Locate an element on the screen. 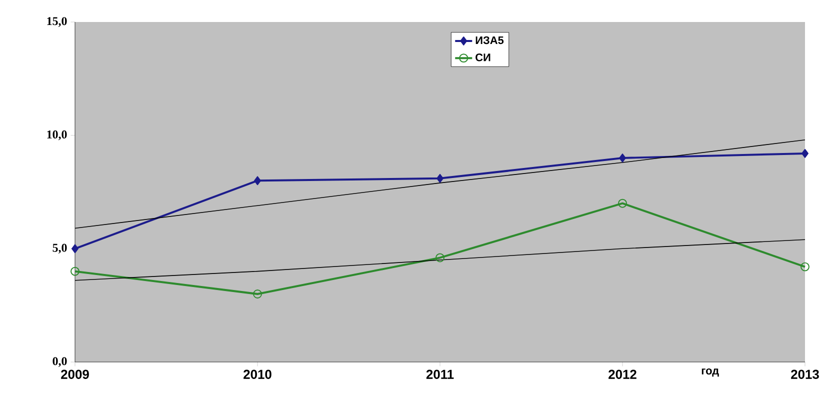  x-tick-label: 2012 is located at coordinates (622, 374).